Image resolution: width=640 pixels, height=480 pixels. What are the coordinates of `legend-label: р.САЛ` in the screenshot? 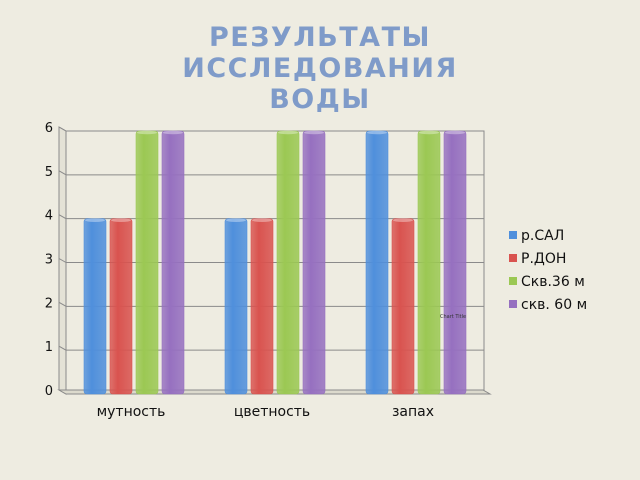 It's located at (542, 236).